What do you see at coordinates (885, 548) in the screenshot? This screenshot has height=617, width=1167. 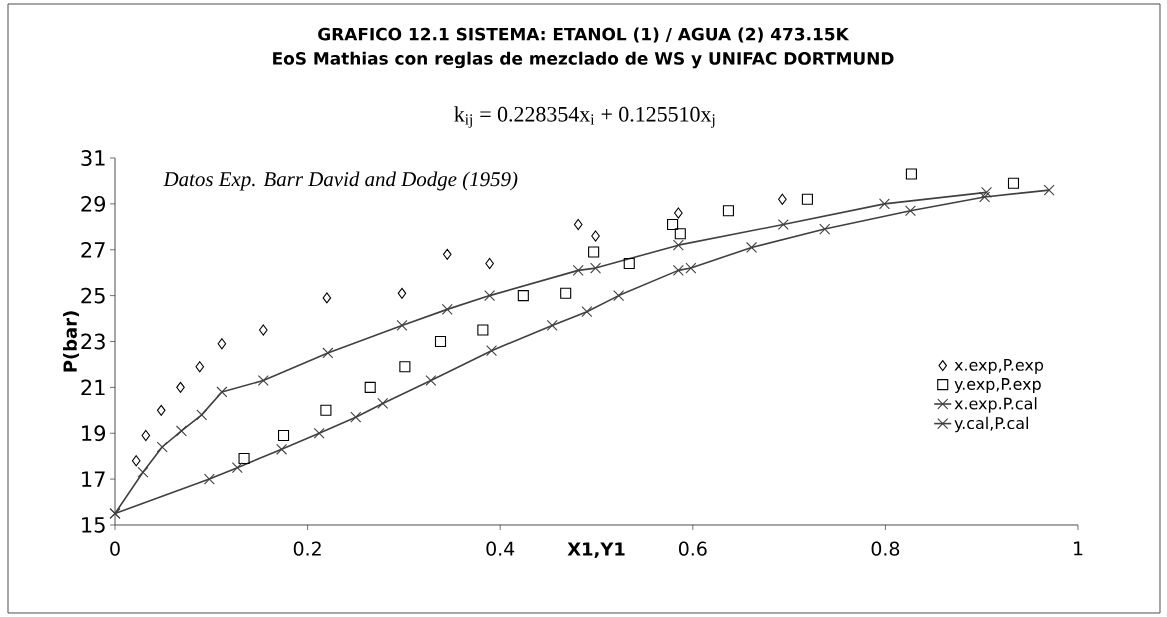 I see `x-tick-label: 0.8` at bounding box center [885, 548].